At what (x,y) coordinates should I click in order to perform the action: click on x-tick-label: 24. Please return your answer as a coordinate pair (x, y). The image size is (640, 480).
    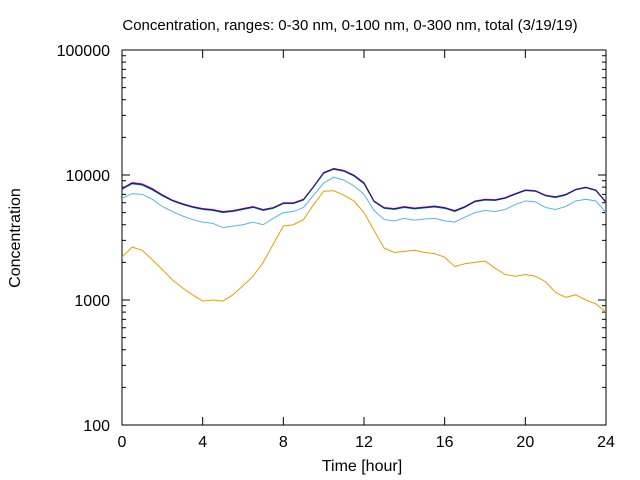
    Looking at the image, I should click on (606, 442).